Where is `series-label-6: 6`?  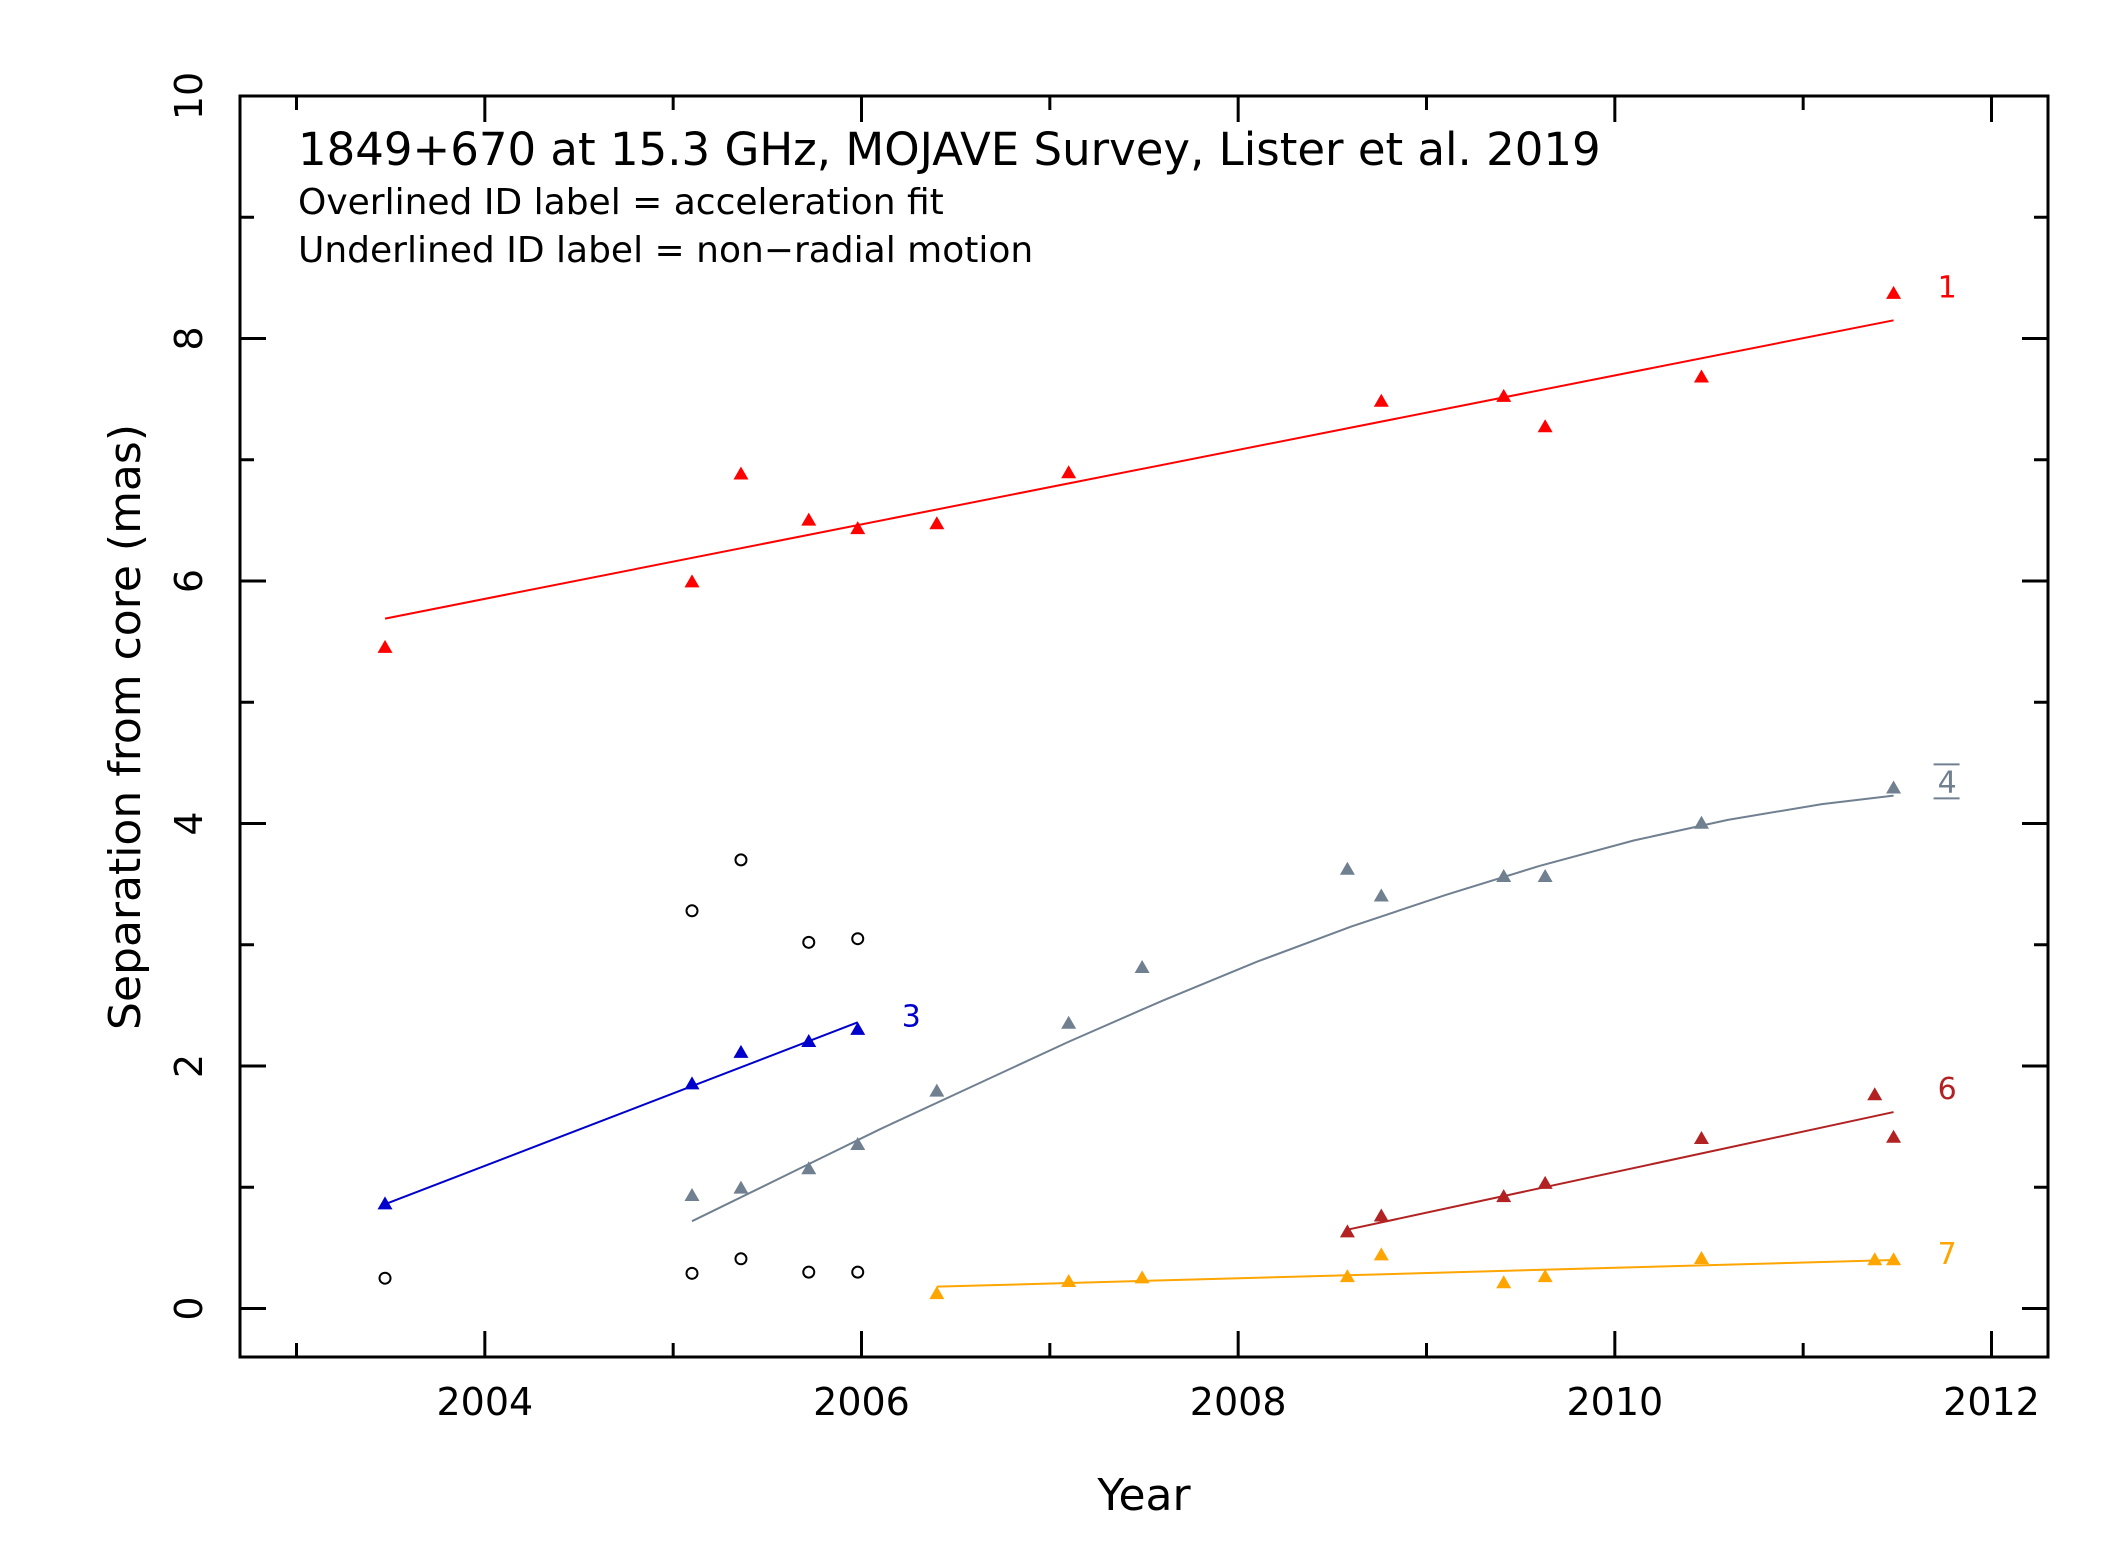
series-label-6: 6 is located at coordinates (1947, 1089).